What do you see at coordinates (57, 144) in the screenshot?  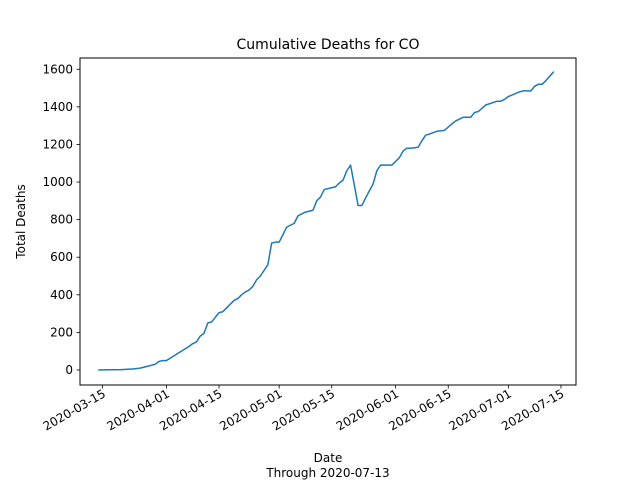 I see `y-tick-label: 1200` at bounding box center [57, 144].